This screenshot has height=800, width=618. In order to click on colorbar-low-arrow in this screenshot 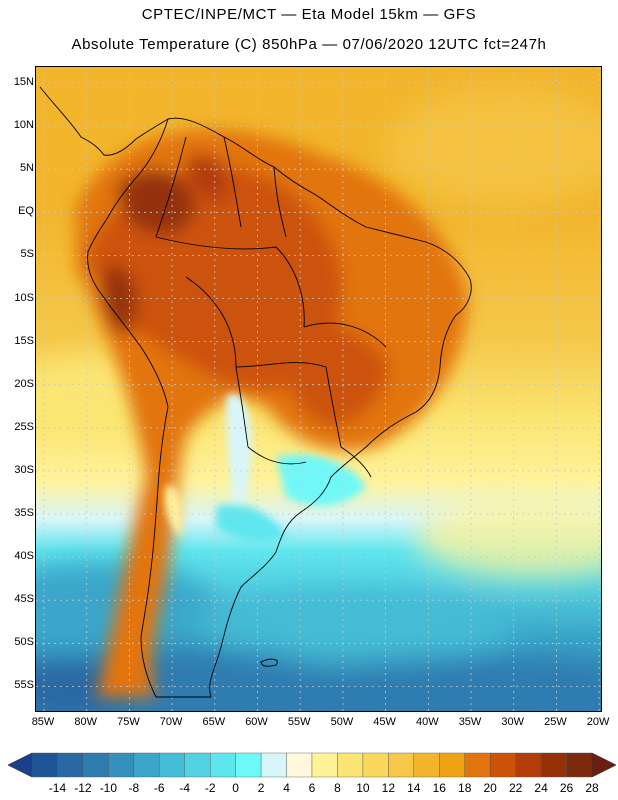, I will do `click(20, 765)`.